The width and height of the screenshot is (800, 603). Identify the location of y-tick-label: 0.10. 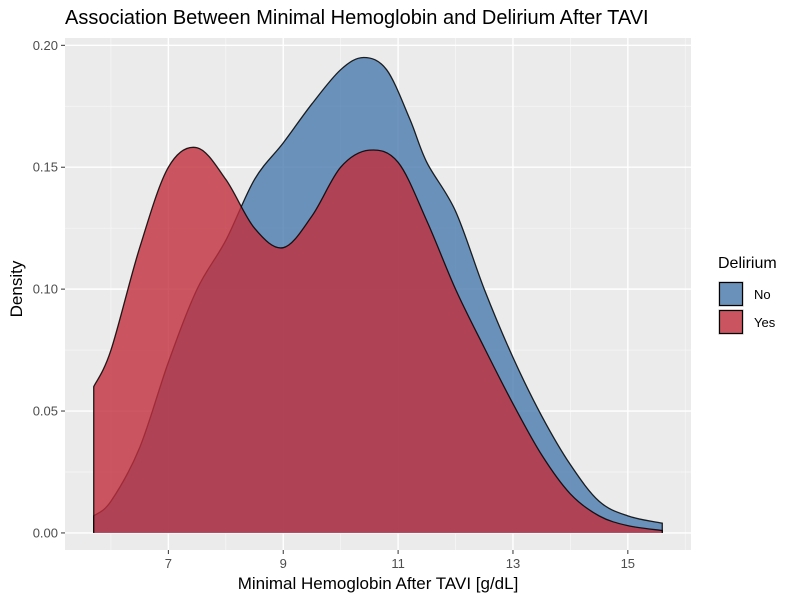
(45, 289).